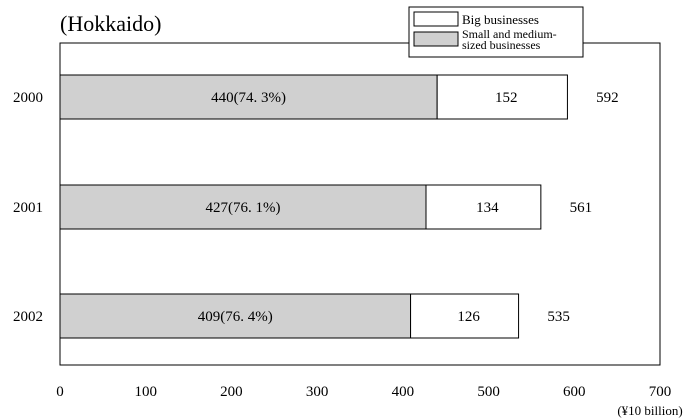  Describe the element at coordinates (558, 317) in the screenshot. I see `total-label-2002: 535` at that location.